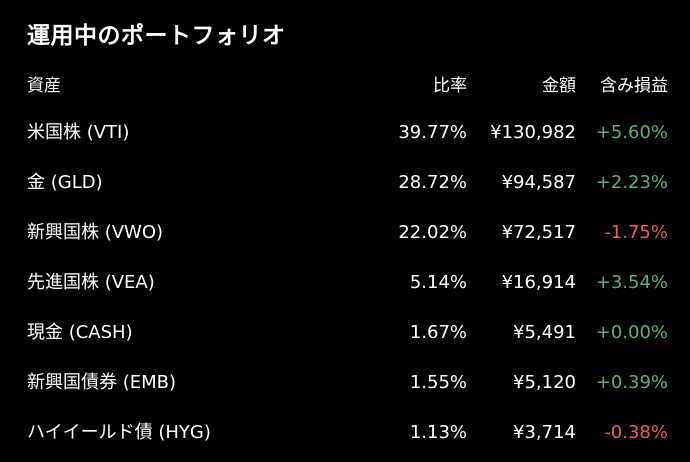 This screenshot has height=462, width=690. Describe the element at coordinates (634, 86) in the screenshot. I see `column-header-unrealized-pl: 含み損益` at that location.